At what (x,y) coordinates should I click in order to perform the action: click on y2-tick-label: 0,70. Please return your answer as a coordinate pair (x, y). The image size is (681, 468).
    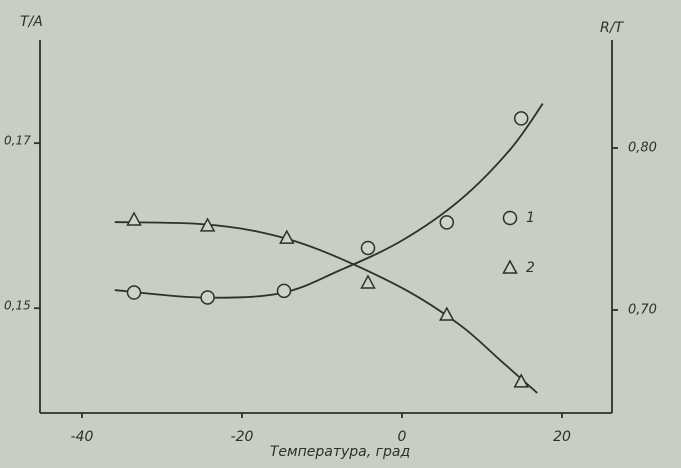
    Looking at the image, I should click on (642, 309).